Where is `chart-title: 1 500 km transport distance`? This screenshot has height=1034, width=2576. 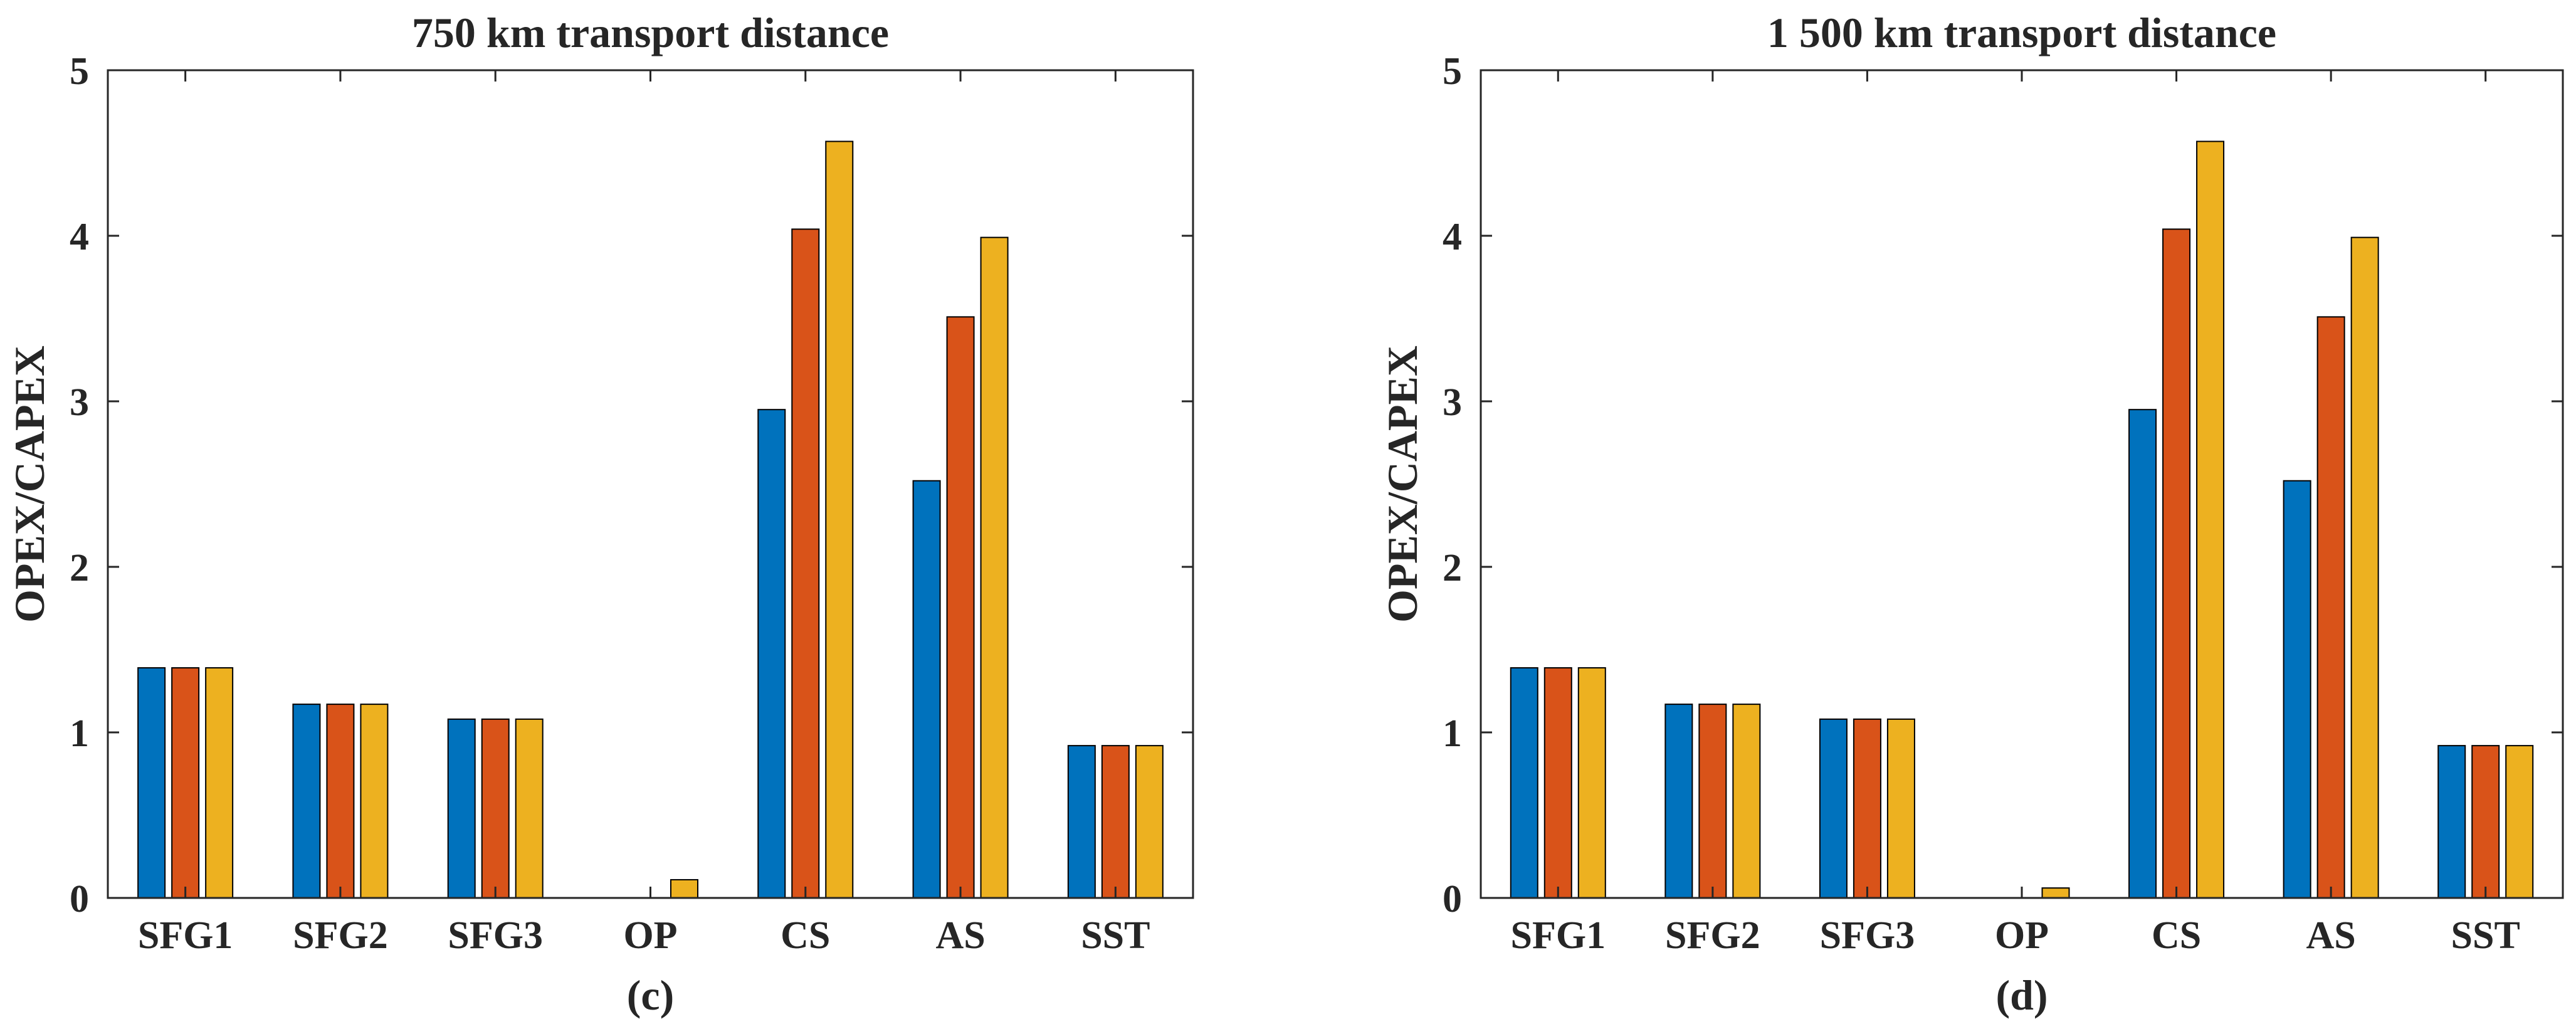
chart-title: 1 500 km transport distance is located at coordinates (2021, 32).